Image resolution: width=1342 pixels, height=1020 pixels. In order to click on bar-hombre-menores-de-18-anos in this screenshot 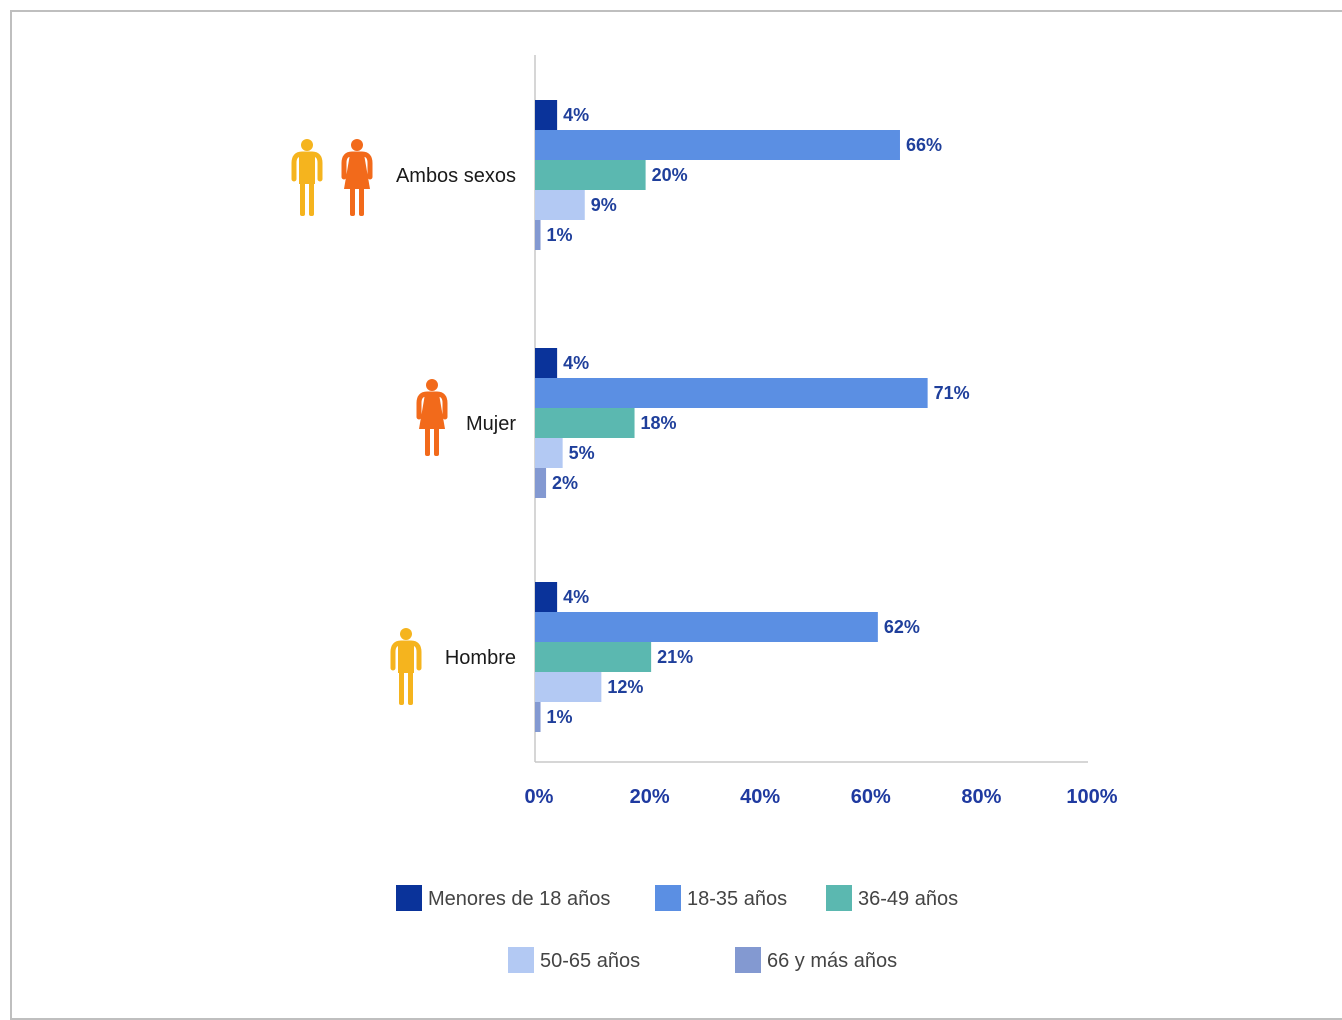, I will do `click(546, 597)`.